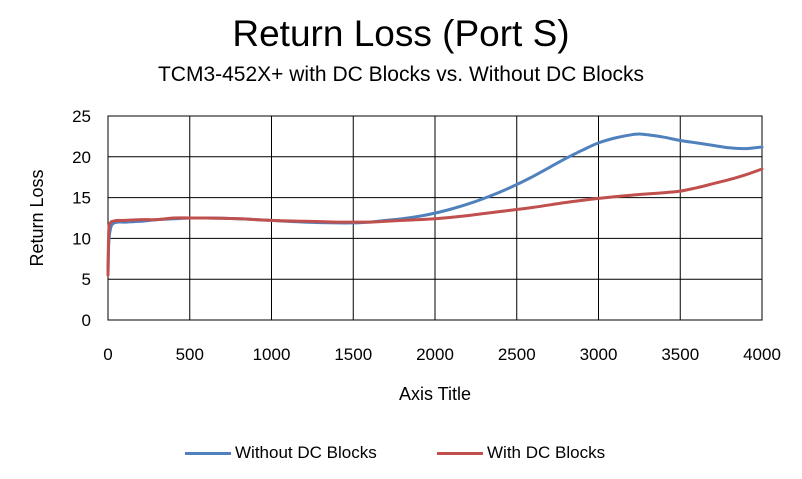 Image resolution: width=802 pixels, height=479 pixels. I want to click on legend-swatch-without-dc-blocks, so click(208, 453).